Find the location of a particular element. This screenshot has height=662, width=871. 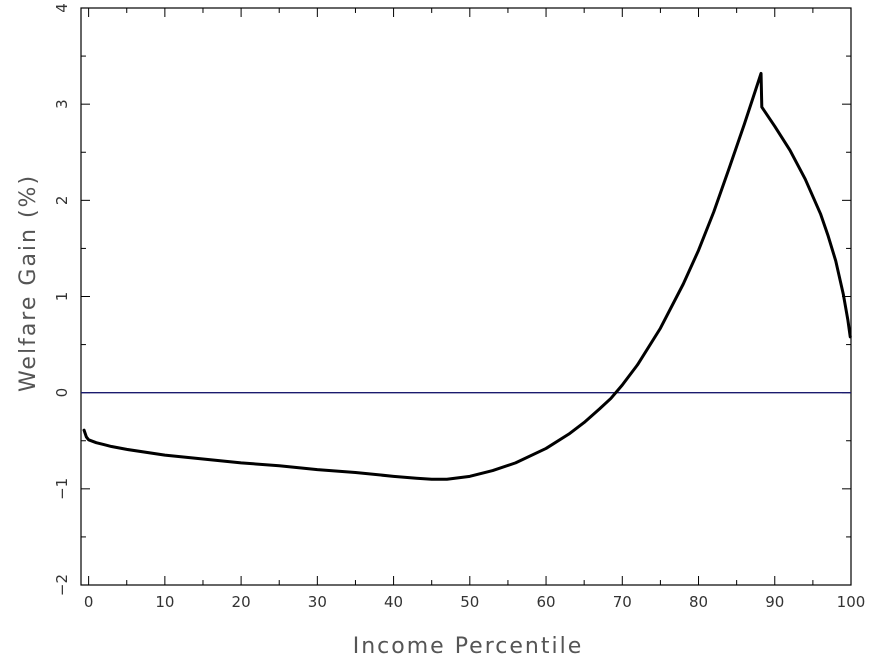

x-tick-label: 50 is located at coordinates (469, 602).